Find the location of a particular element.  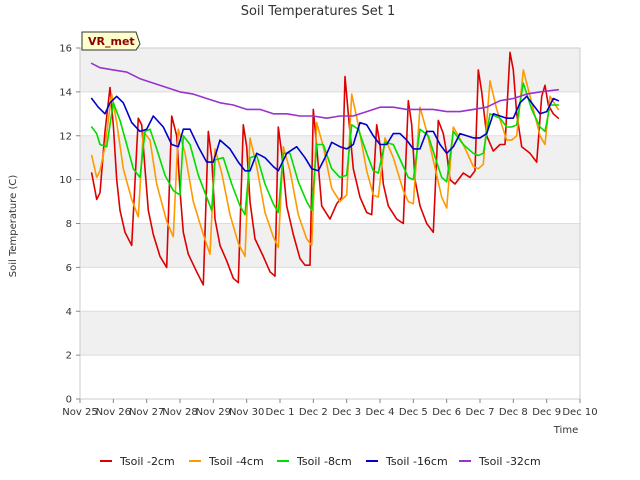

x-tick-label: Dec 2 is located at coordinates (313, 412).